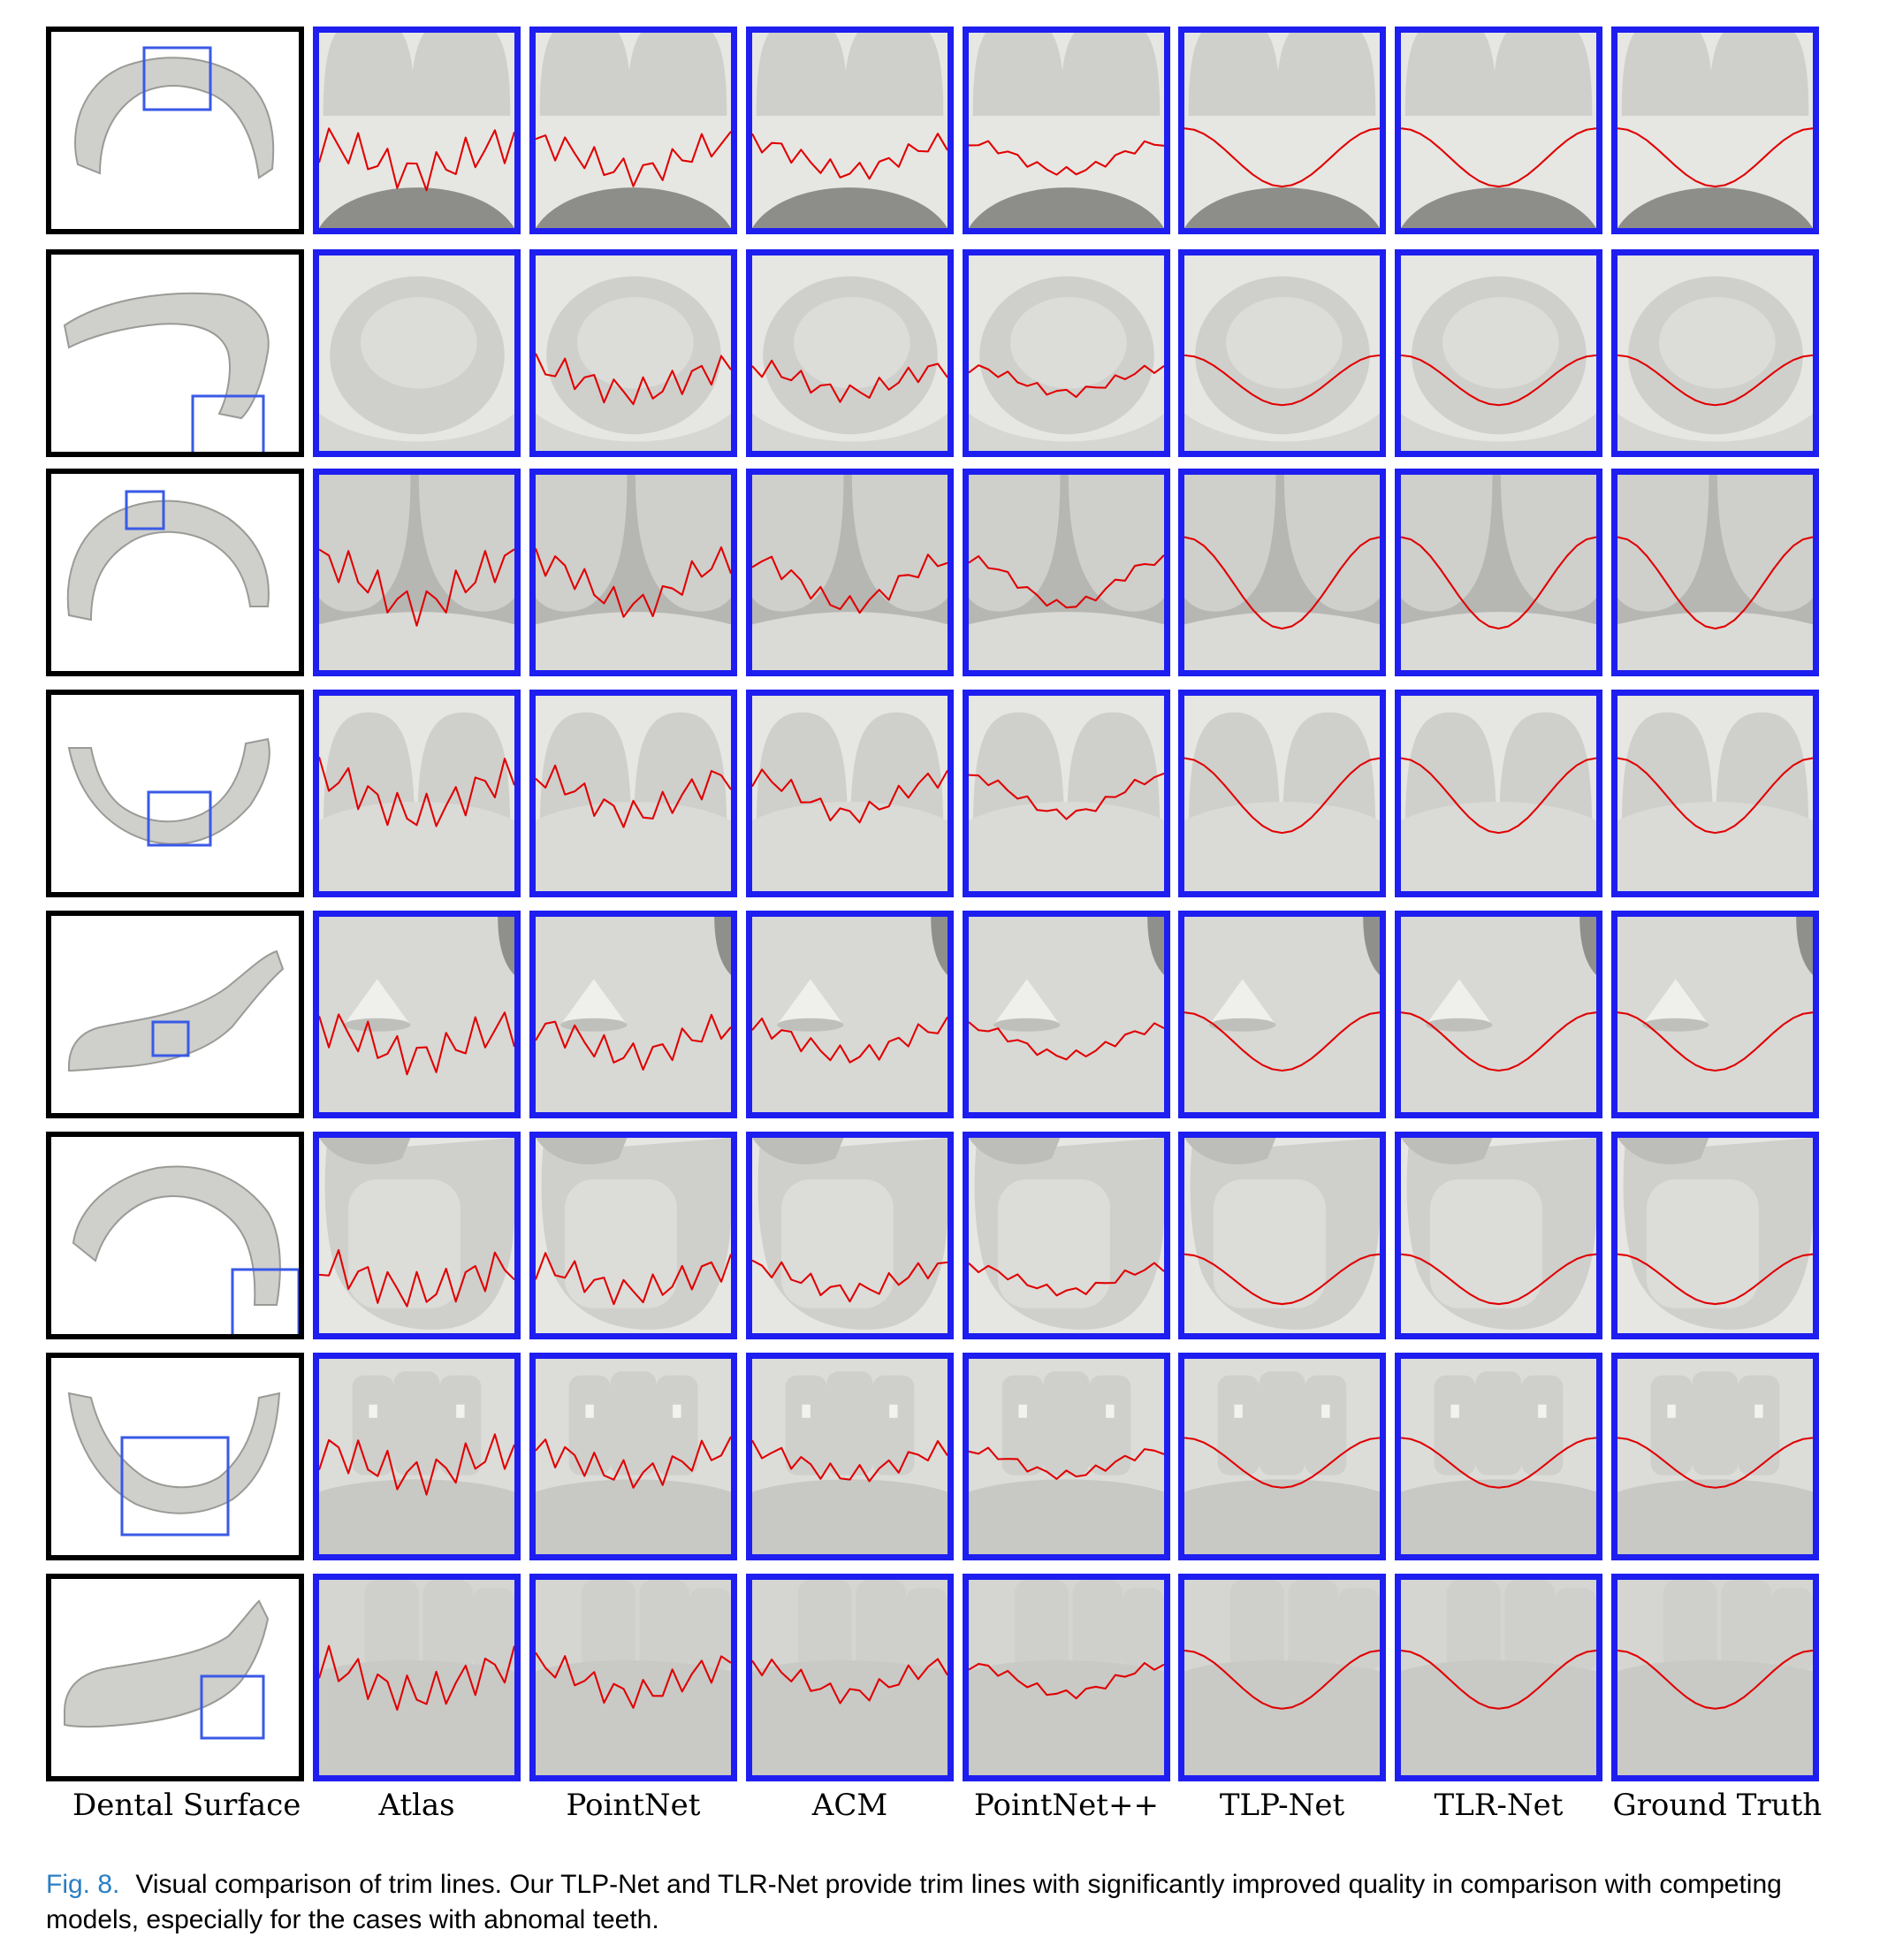 This screenshot has height=1960, width=1880. I want to click on panel-row-5-tlr-net, so click(1498, 1015).